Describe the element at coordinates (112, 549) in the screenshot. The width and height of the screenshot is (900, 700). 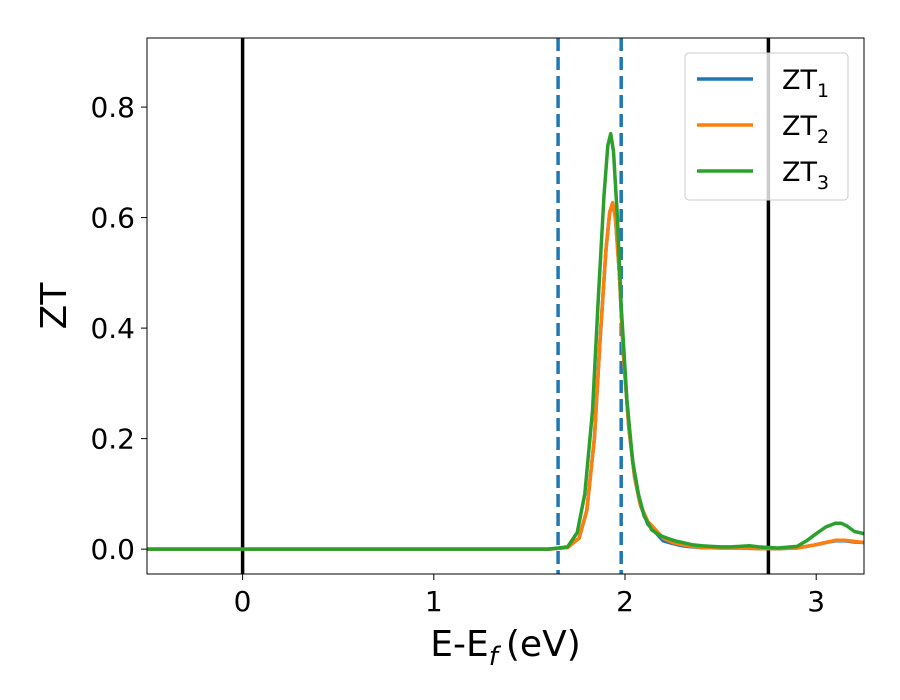
I see `y-tick-label-0: 0.0` at that location.